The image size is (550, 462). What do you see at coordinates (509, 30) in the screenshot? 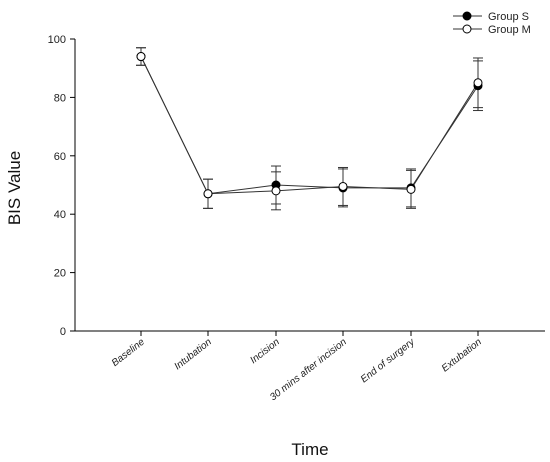
I see `legend-label: Group M` at bounding box center [509, 30].